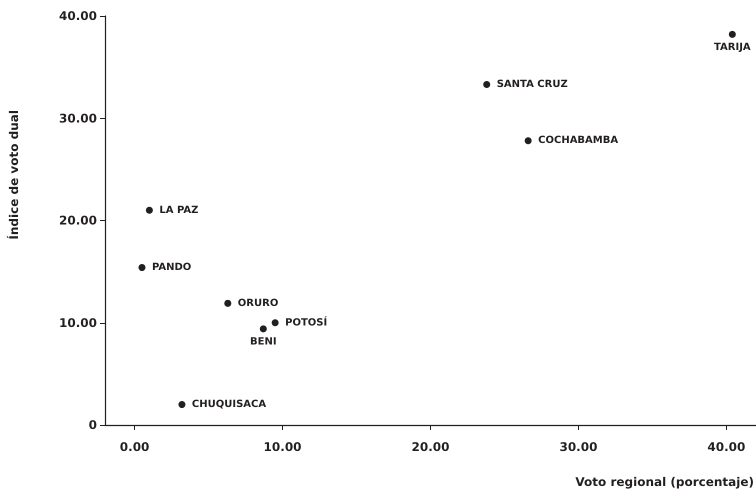 Image resolution: width=756 pixels, height=494 pixels. What do you see at coordinates (78, 16) in the screenshot?
I see `y-tick-label: 40.00` at bounding box center [78, 16].